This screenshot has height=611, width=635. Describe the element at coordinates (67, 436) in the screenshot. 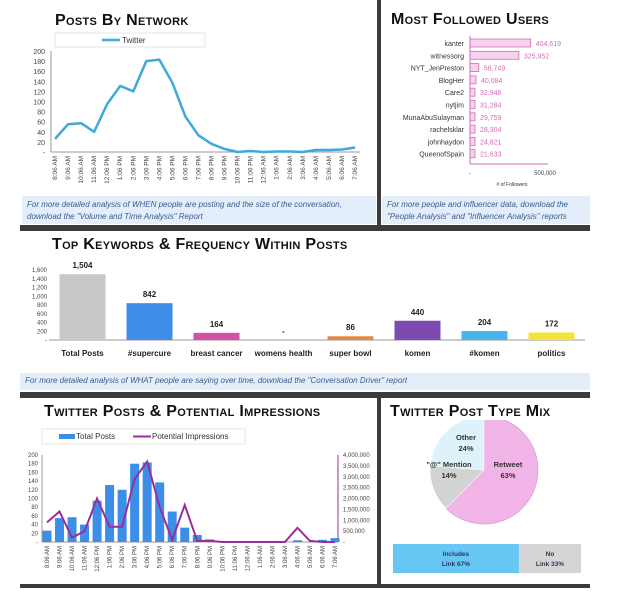

I see `legend-posts-swatch` at that location.